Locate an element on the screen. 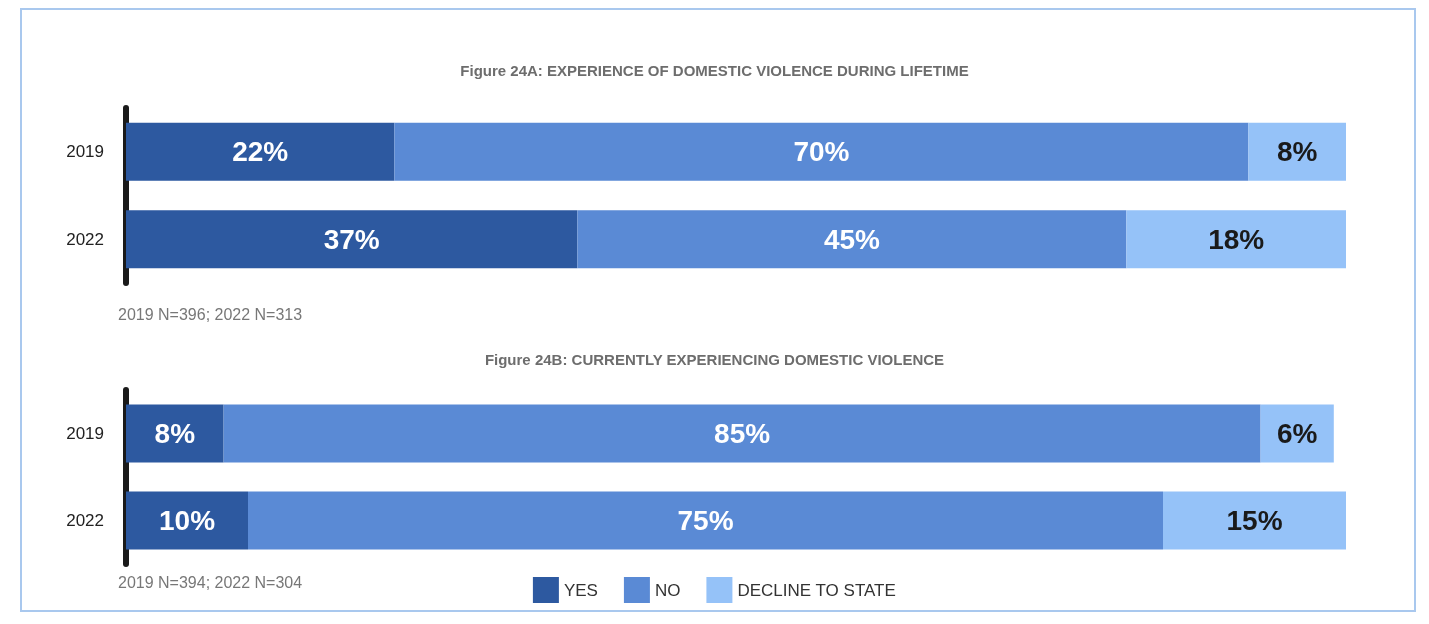 This screenshot has height=624, width=1429. data-label: 45% is located at coordinates (852, 239).